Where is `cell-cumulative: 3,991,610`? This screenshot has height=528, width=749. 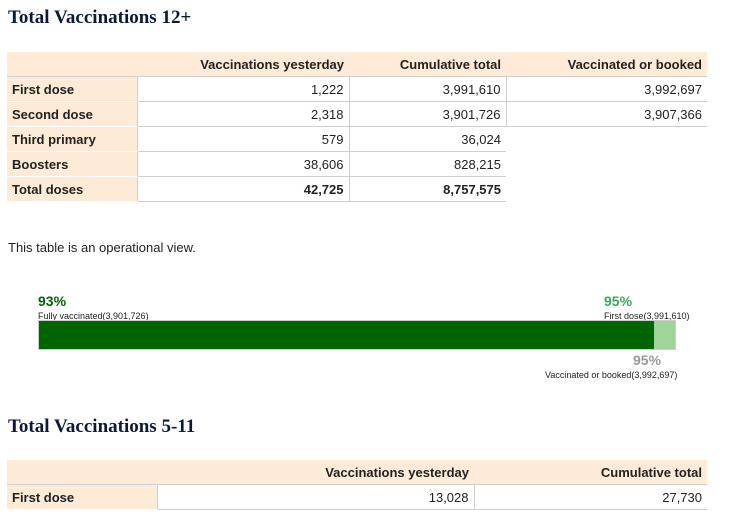 cell-cumulative: 3,991,610 is located at coordinates (427, 89).